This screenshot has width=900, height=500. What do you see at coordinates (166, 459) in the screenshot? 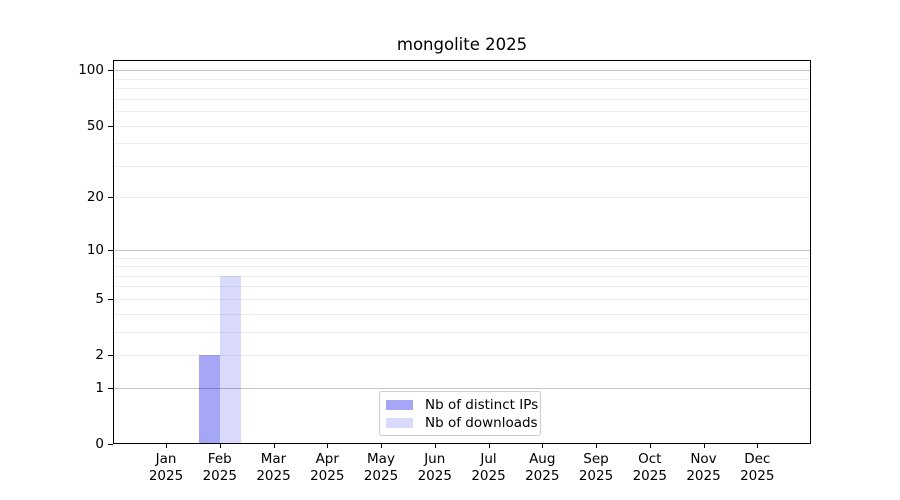
I see `x-tick-month: Jan` at bounding box center [166, 459].